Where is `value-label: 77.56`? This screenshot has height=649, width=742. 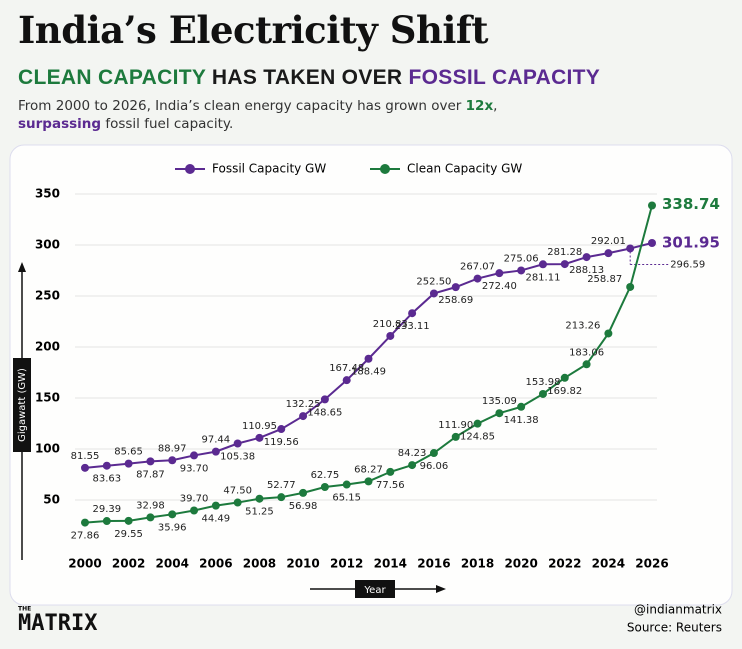 value-label: 77.56 is located at coordinates (390, 485).